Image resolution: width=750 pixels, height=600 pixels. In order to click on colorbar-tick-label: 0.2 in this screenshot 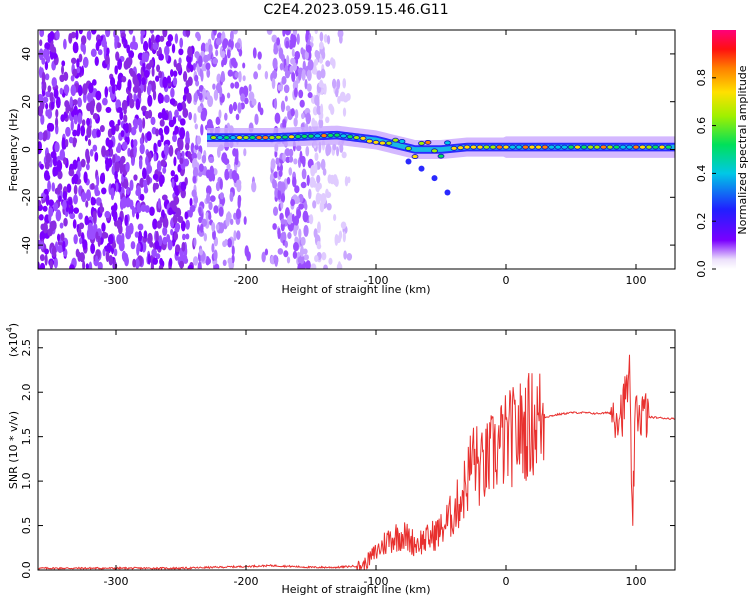, I will do `click(701, 221)`.